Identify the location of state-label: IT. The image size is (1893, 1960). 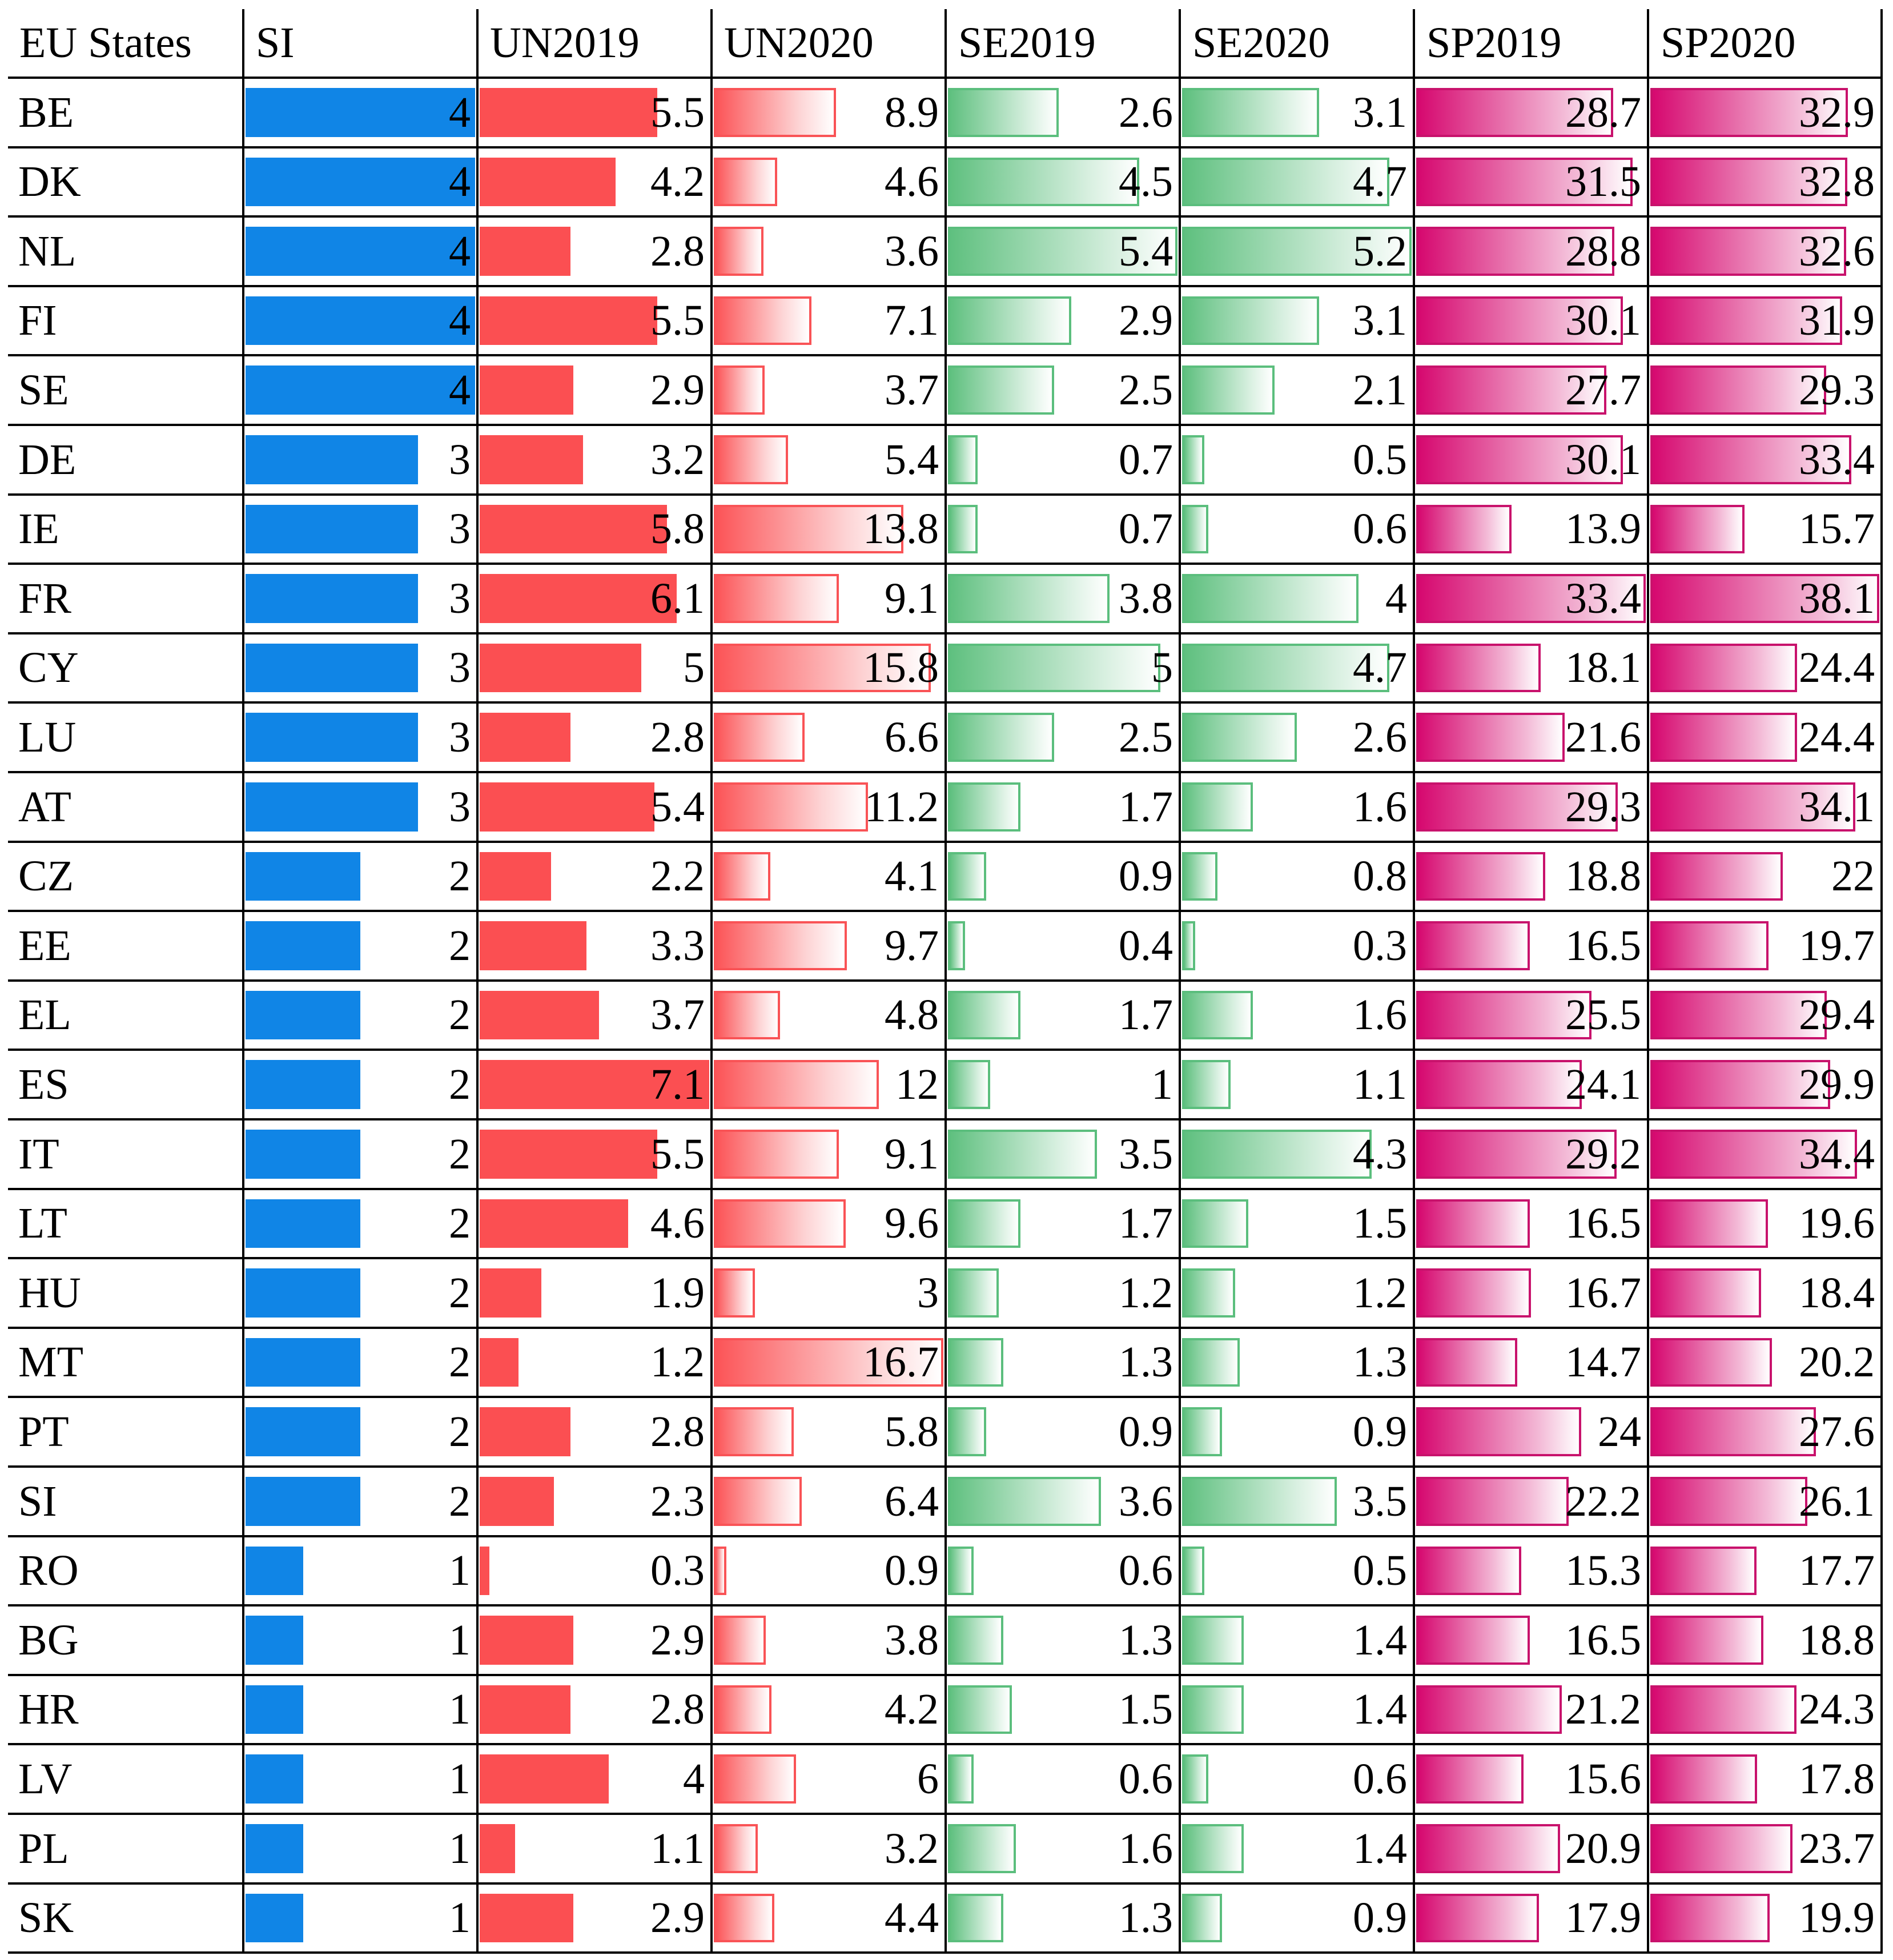
(38, 1154).